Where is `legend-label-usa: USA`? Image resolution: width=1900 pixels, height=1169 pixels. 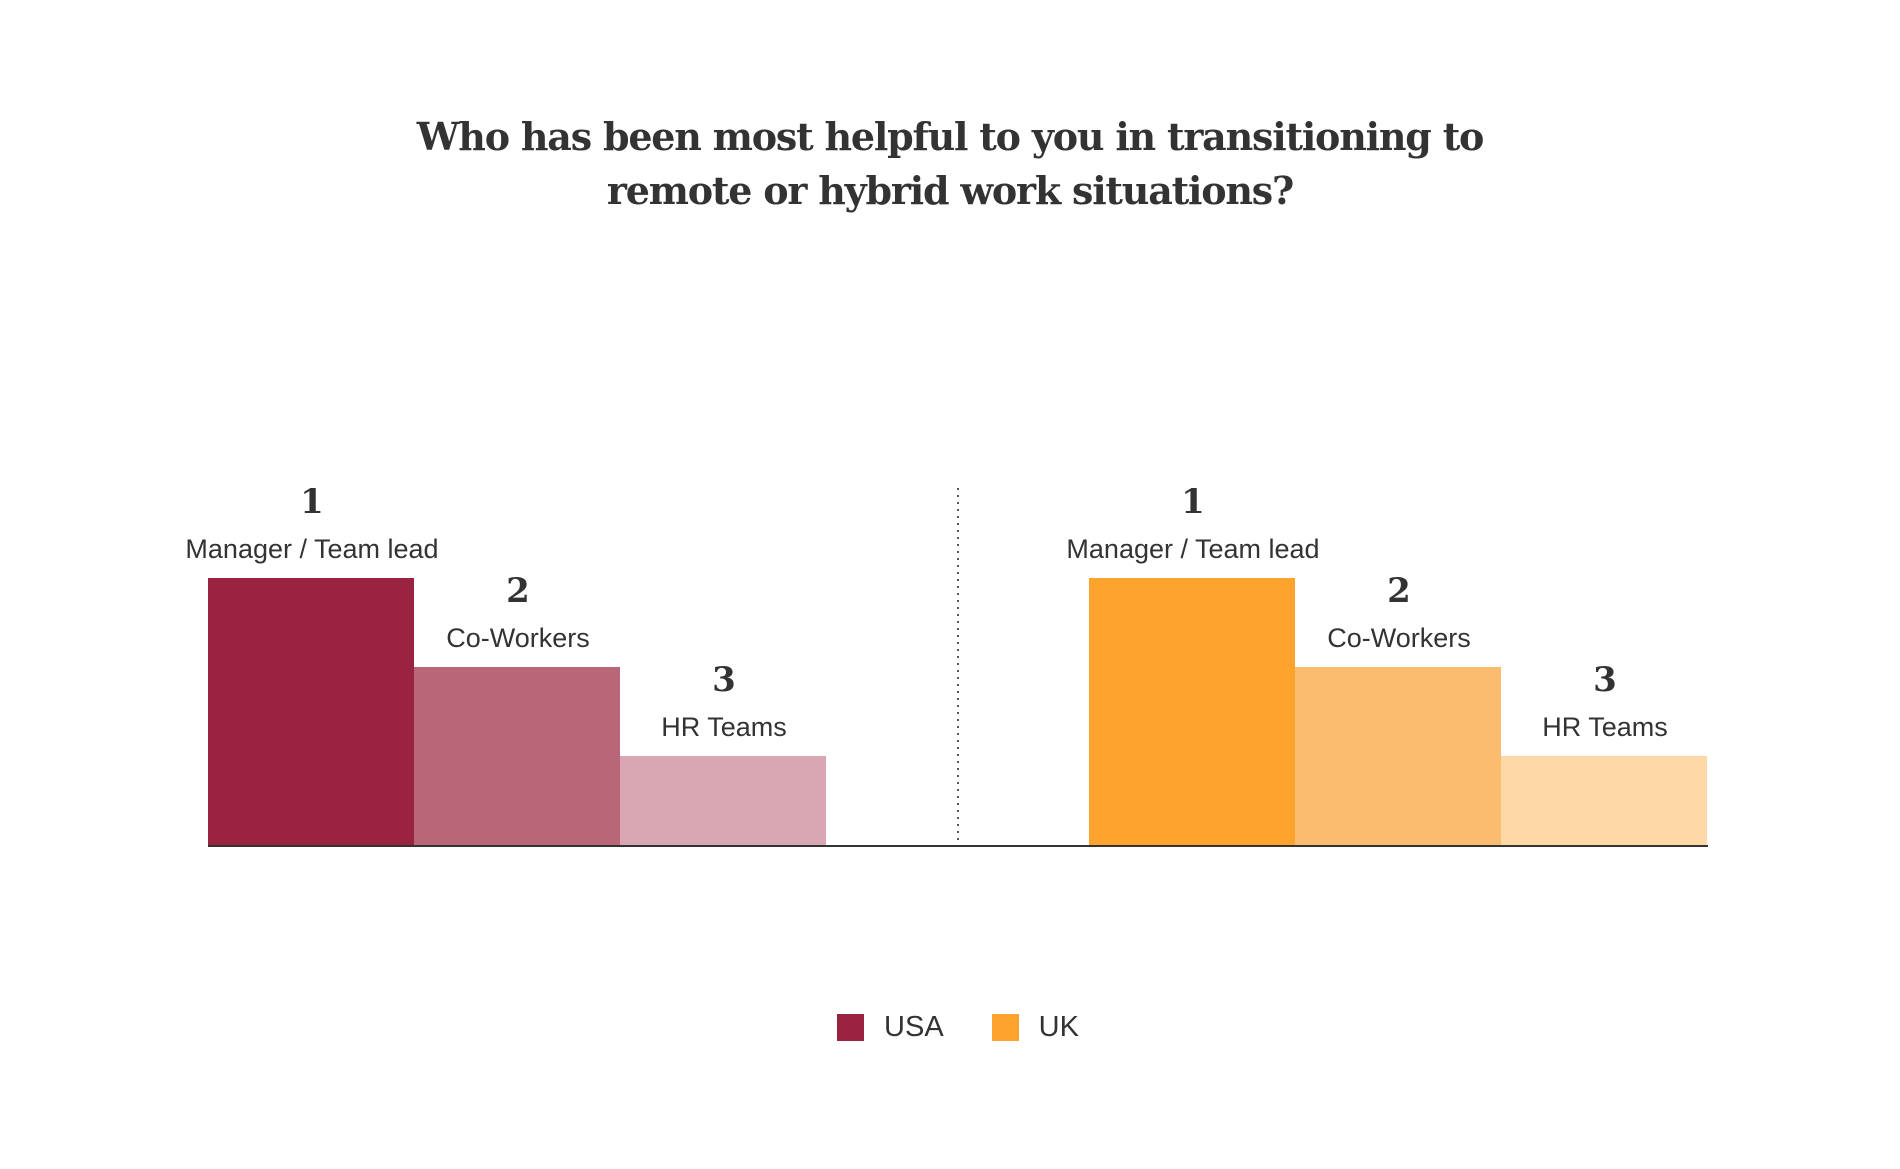
legend-label-usa: USA is located at coordinates (914, 1026).